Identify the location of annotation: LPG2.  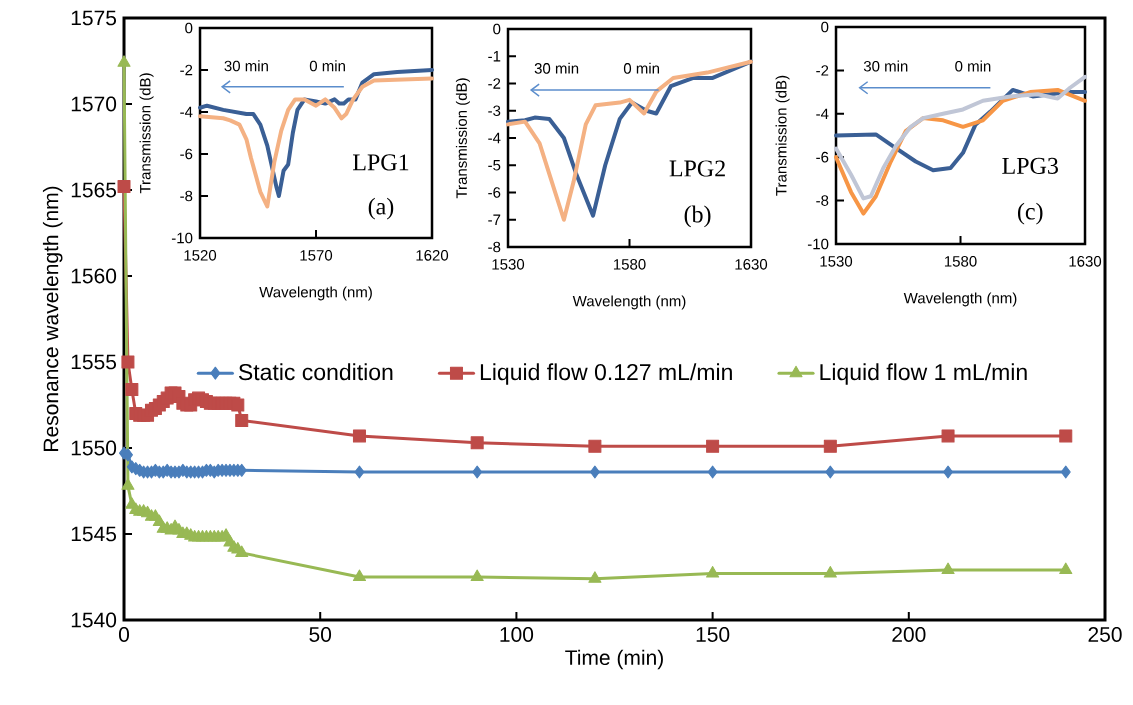
(697, 168).